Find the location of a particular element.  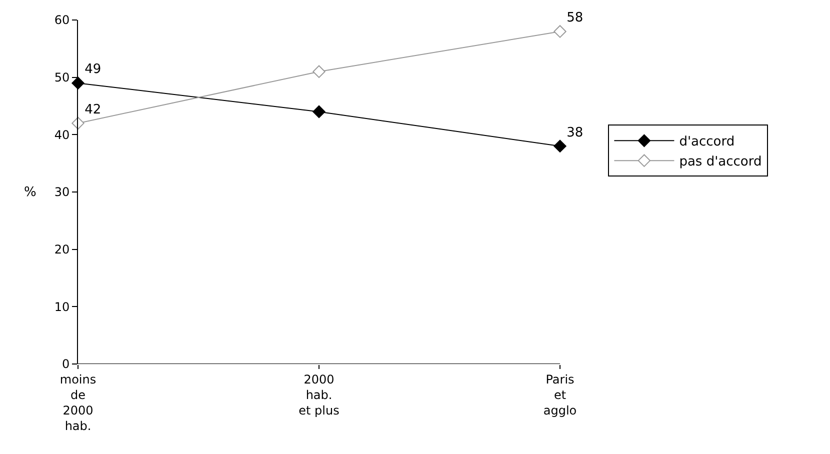

y-axis-title: % is located at coordinates (30, 192).